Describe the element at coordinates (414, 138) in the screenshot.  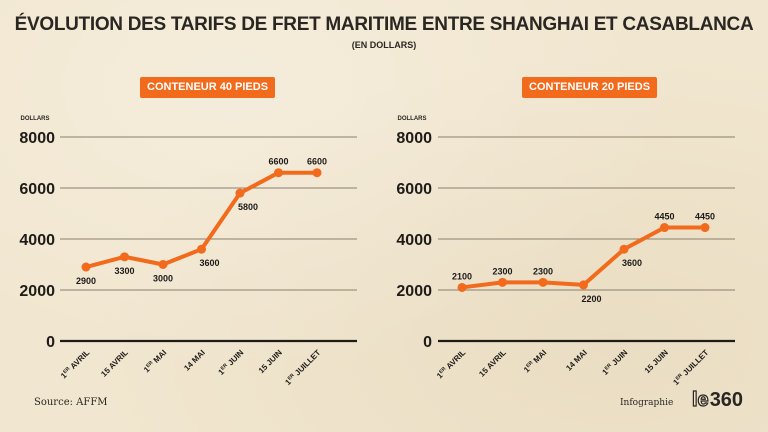
I see `y-tick-label-20ft-8000: 8000` at that location.